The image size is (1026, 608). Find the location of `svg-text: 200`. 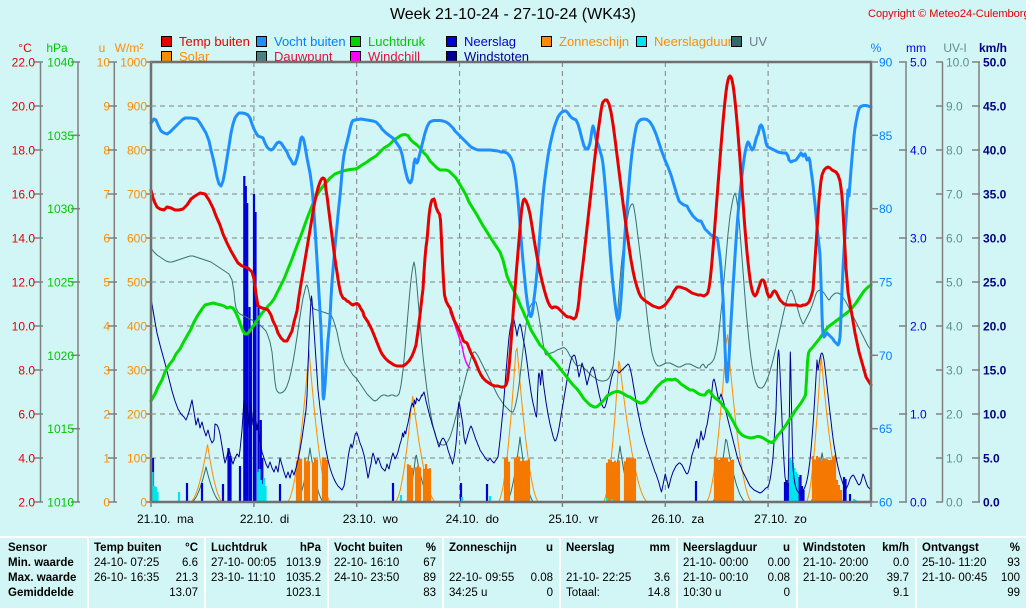

svg-text: 200 is located at coordinates (137, 415).